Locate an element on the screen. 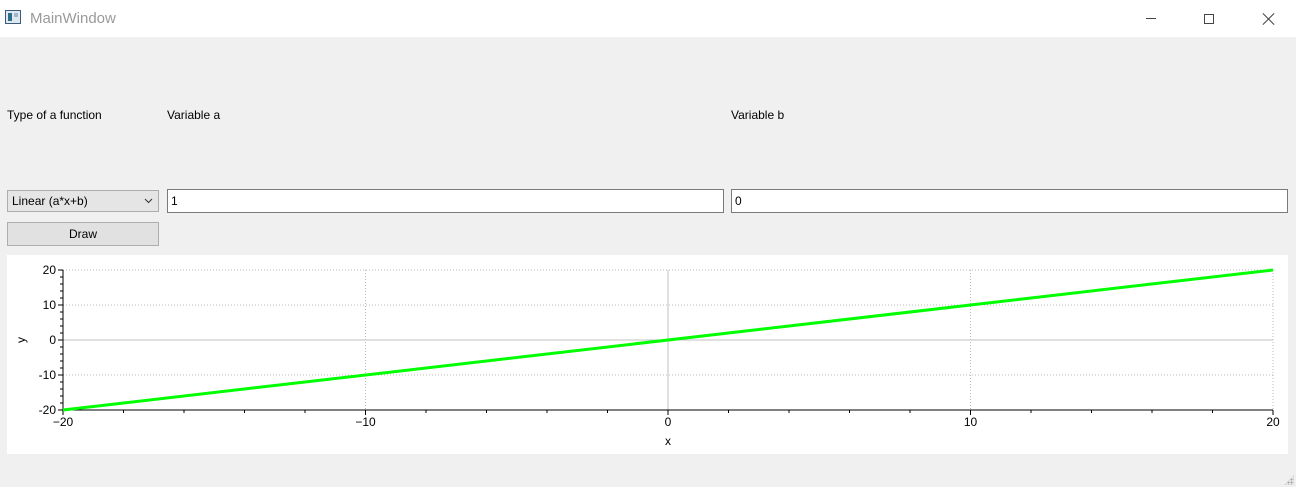  maximize-icon is located at coordinates (1209, 18).